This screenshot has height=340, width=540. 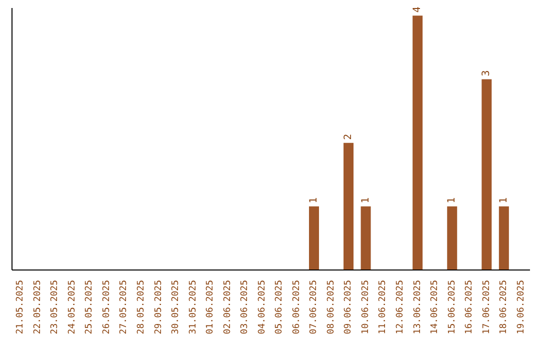 What do you see at coordinates (72, 307) in the screenshot?
I see `x-tick-label: 24.05.2025` at bounding box center [72, 307].